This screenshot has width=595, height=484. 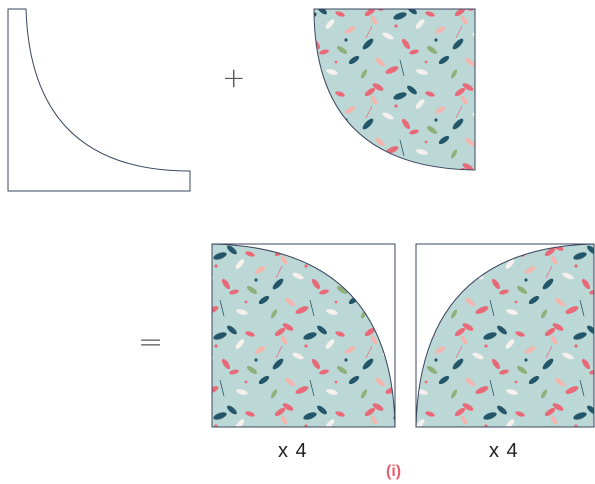 What do you see at coordinates (394, 89) in the screenshot?
I see `fabric-quarter-circle` at bounding box center [394, 89].